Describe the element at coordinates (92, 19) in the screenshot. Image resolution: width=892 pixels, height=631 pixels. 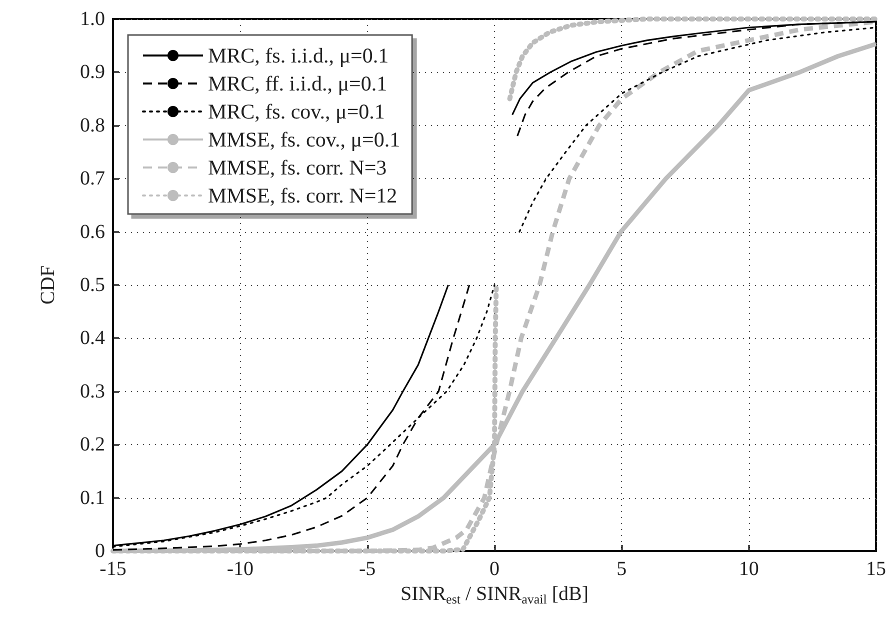
I see `y-tick-label: 1.0` at that location.